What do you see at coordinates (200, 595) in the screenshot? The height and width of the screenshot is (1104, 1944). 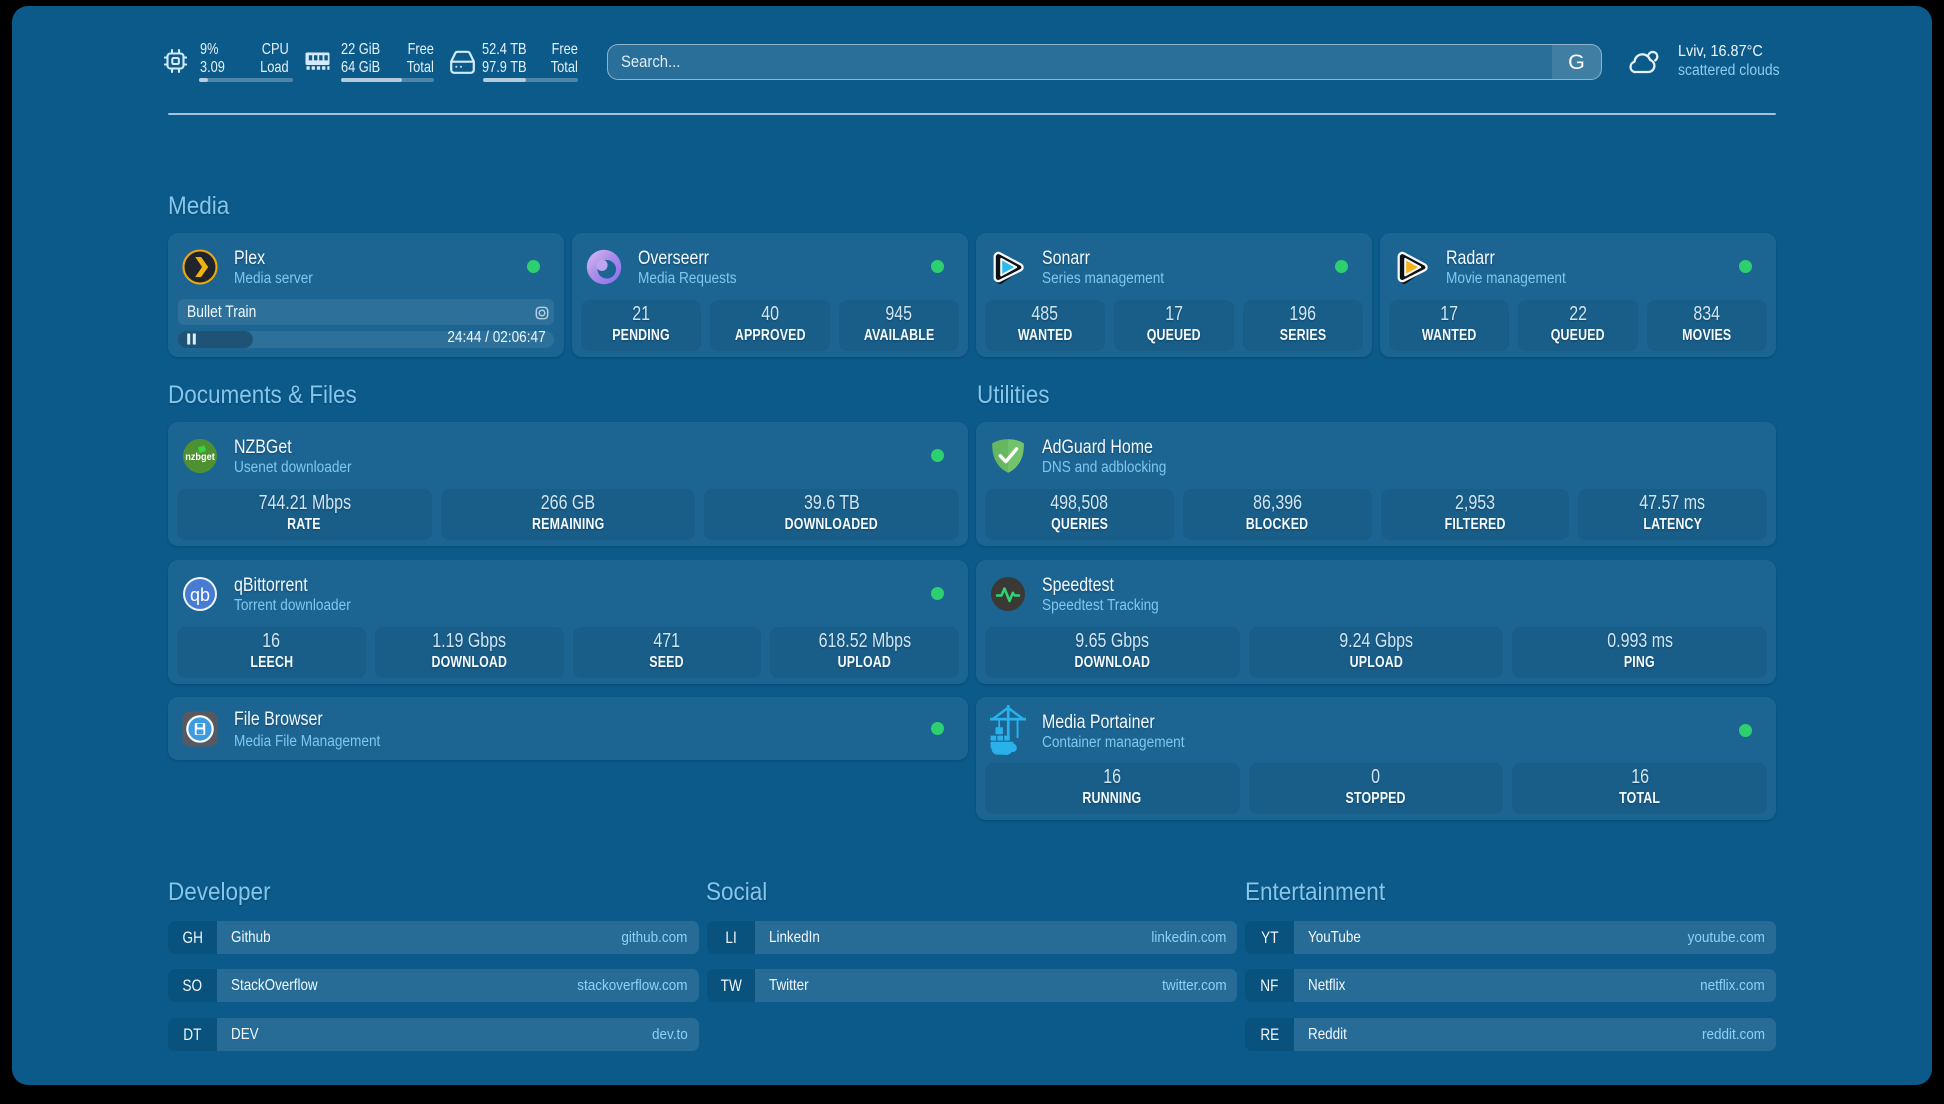 I see `svg-text: qb` at bounding box center [200, 595].